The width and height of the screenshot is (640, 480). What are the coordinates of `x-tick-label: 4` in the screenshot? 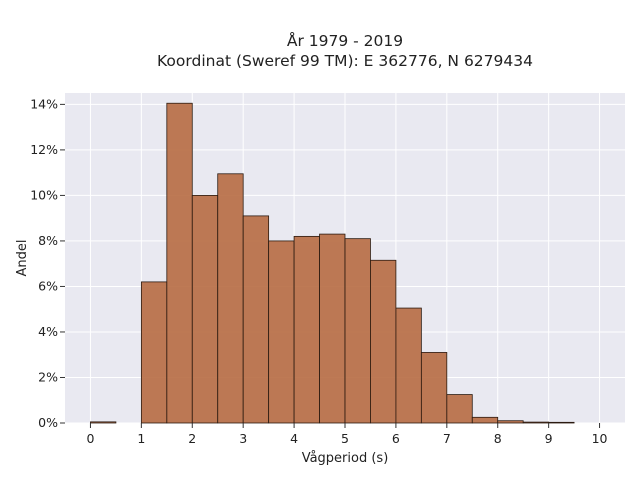 It's located at (294, 438).